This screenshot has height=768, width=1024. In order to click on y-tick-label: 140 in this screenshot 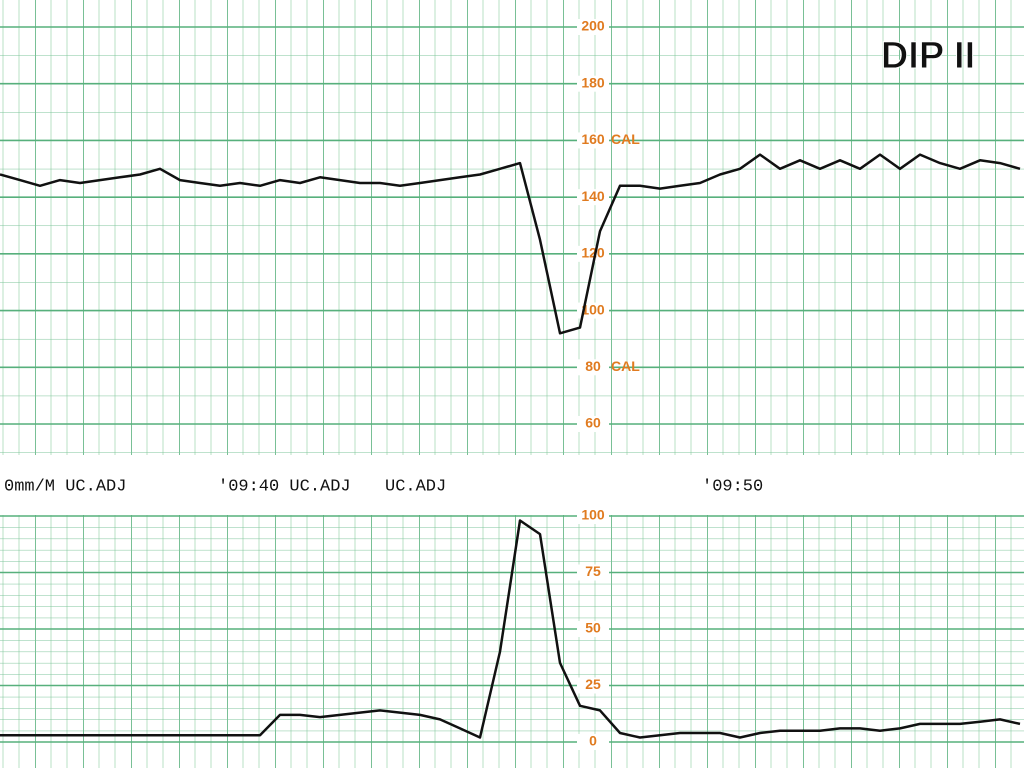, I will do `click(593, 196)`.